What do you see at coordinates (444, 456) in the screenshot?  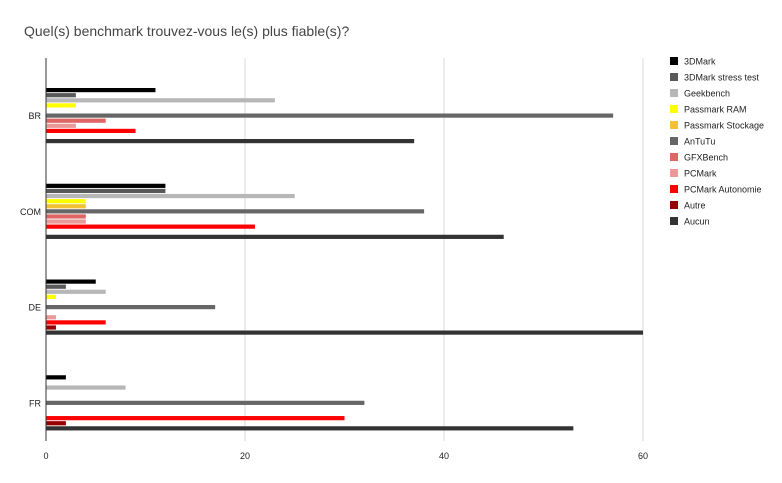 I see `x-tick-label: 40` at bounding box center [444, 456].